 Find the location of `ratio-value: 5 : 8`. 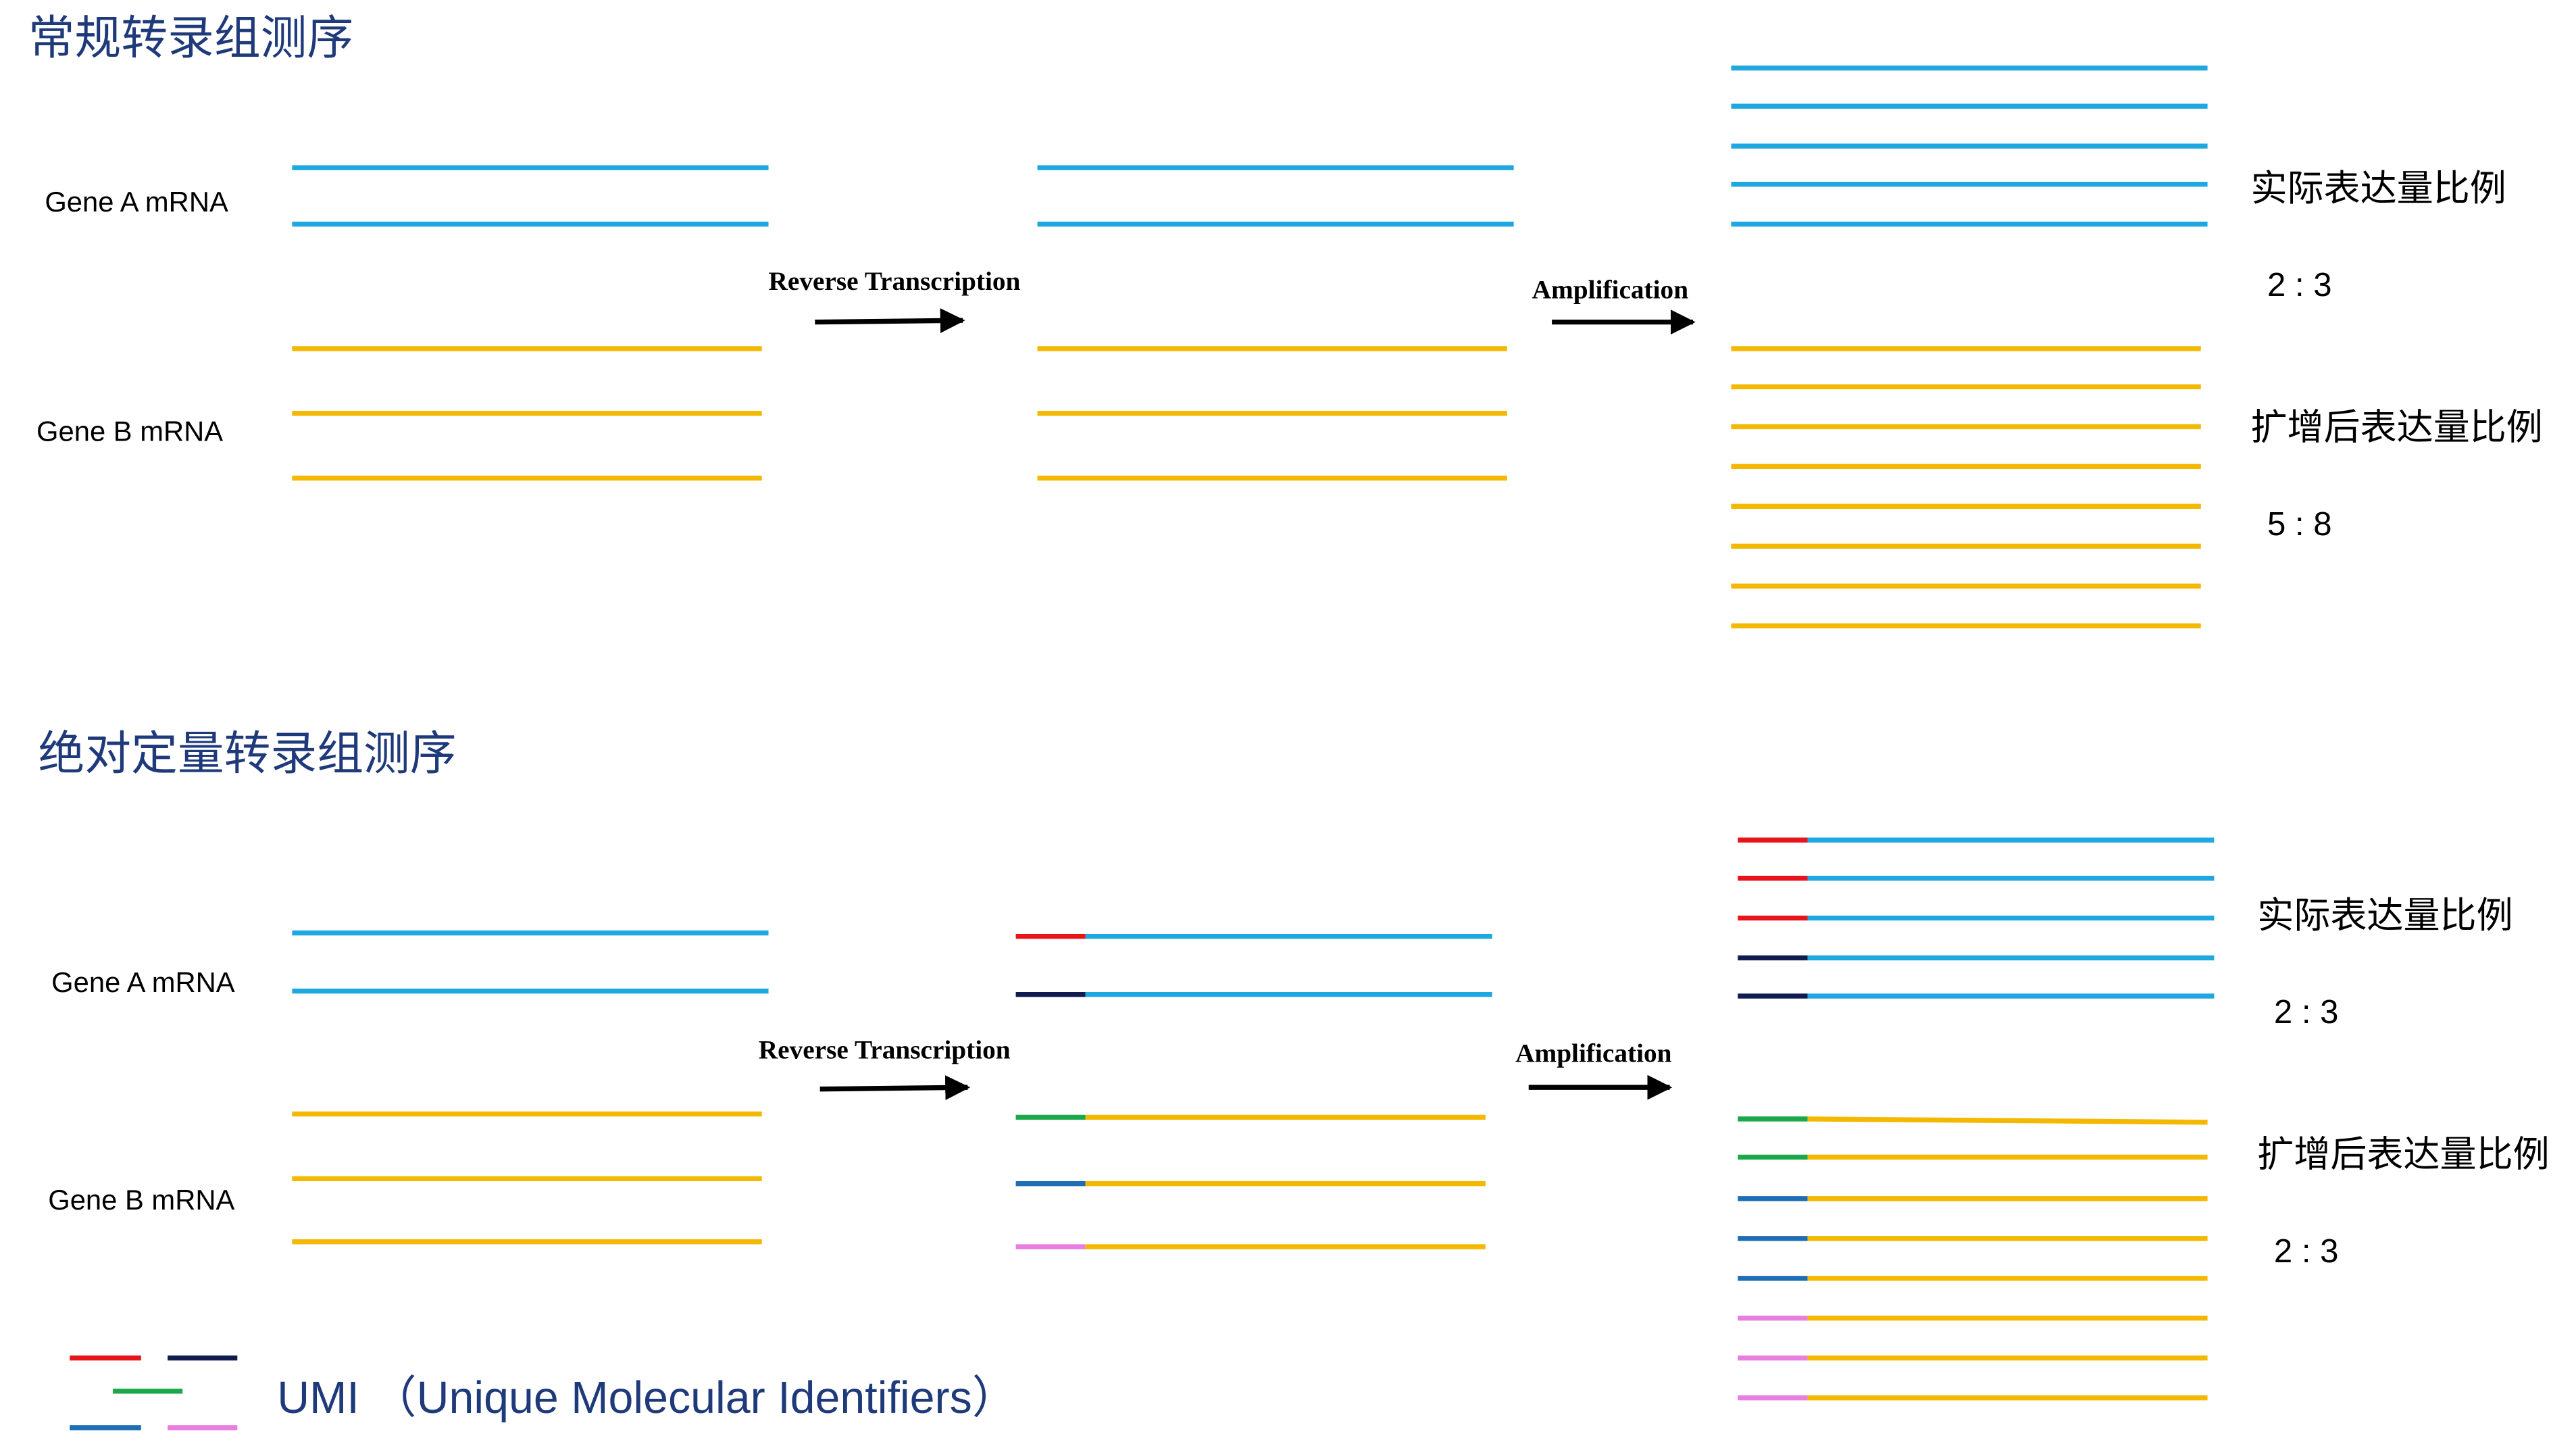

ratio-value: 5 : 8 is located at coordinates (2299, 524).